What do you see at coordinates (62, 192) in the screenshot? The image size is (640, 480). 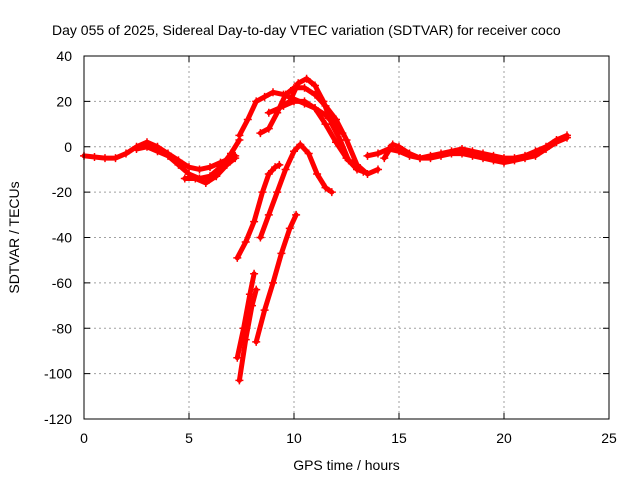 I see `y-tick-label: -20` at bounding box center [62, 192].